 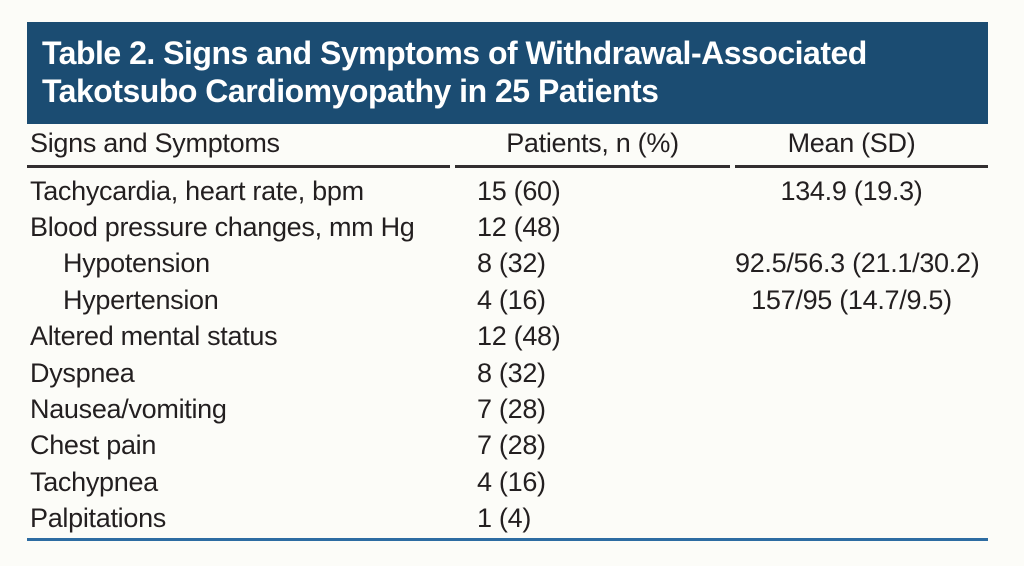 I want to click on table-row-blood-pressure: Blood pressure changes, mm Hg 12 (48), so click(x=507, y=227).